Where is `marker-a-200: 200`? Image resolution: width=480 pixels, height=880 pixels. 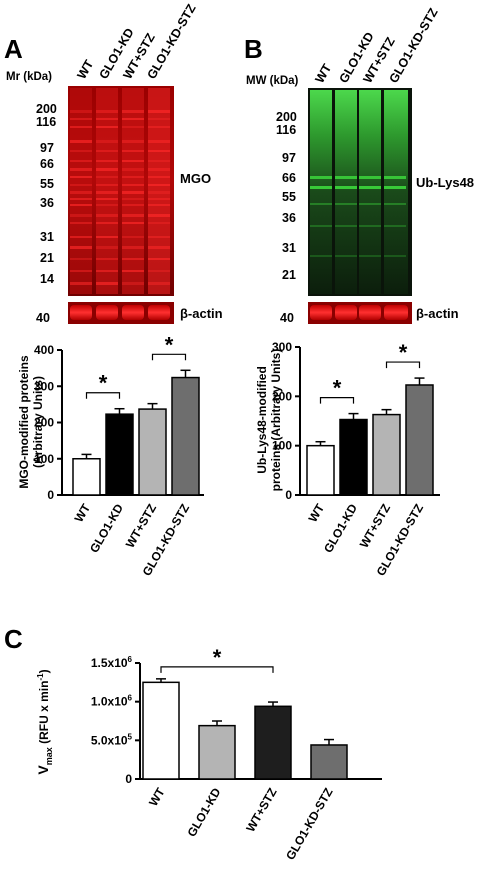
marker-a-200: 200 is located at coordinates (46, 109).